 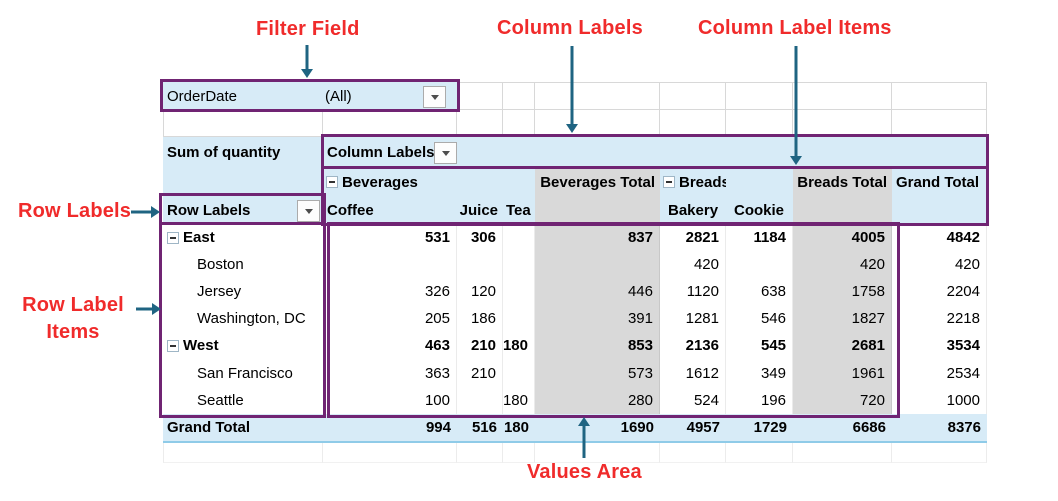 What do you see at coordinates (390, 400) in the screenshot?
I see `value-cell: 100` at bounding box center [390, 400].